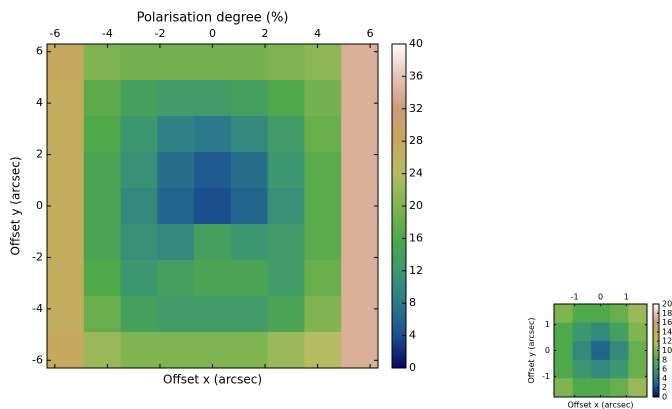  I want to click on y-tick-label: -6, so click(37, 359).